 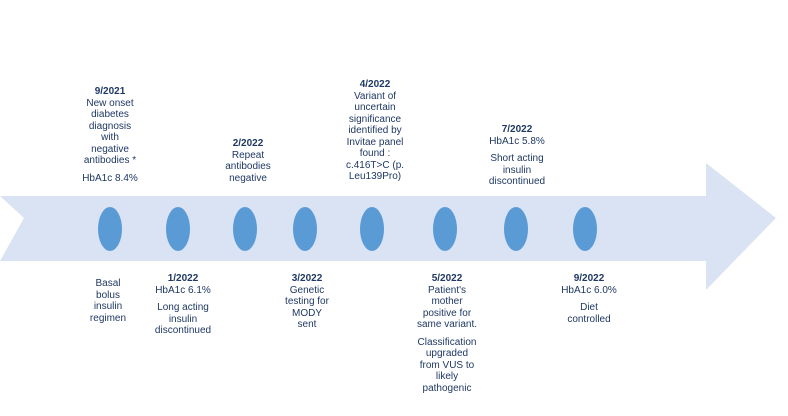 I want to click on event-text-line: testing for, so click(x=307, y=301).